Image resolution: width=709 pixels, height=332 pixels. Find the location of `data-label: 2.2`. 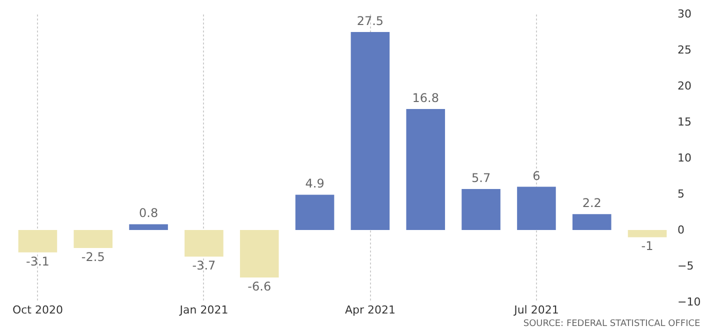

data-label: 2.2 is located at coordinates (592, 203).